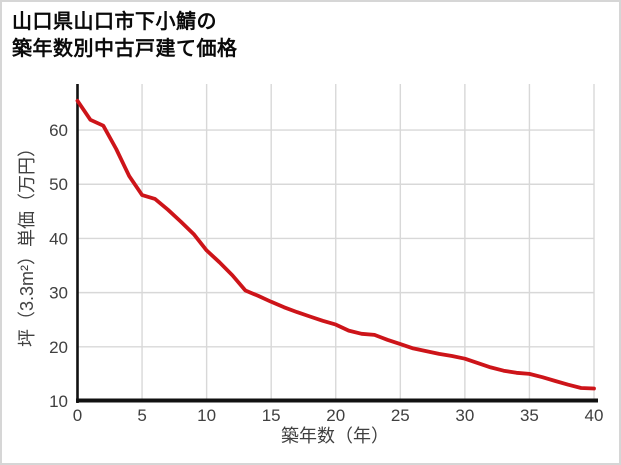  What do you see at coordinates (58, 347) in the screenshot?
I see `y-tick-label: 20` at bounding box center [58, 347].